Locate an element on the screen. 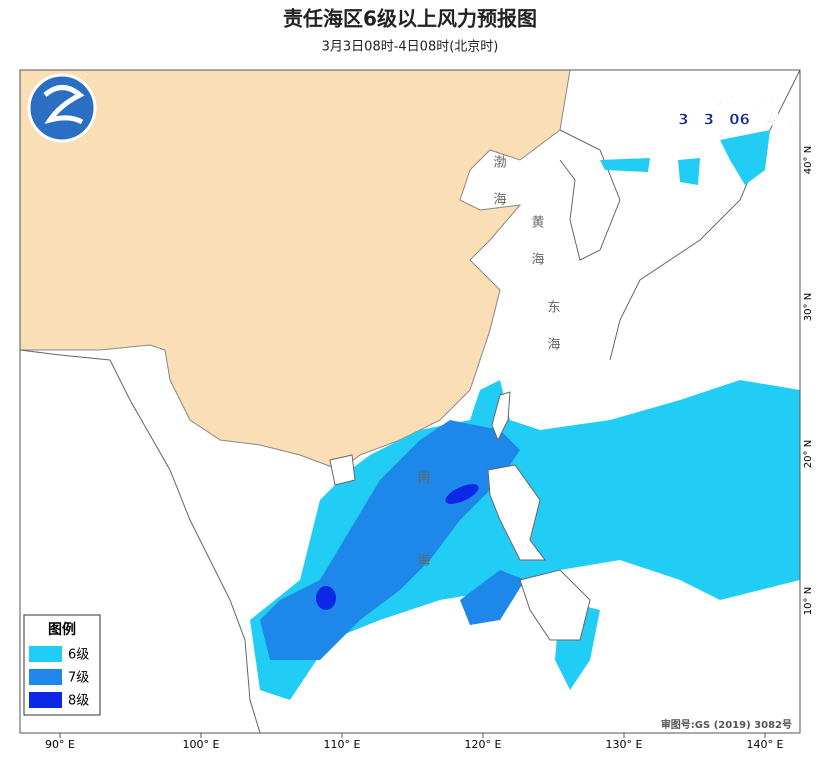 Image resolution: width=821 pixels, height=758 pixels. issue-time: 3月3日06时发布 is located at coordinates (736, 120).